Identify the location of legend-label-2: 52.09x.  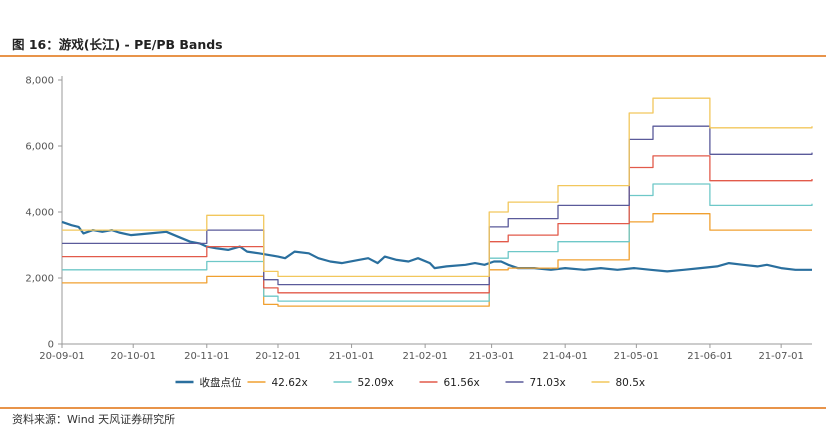
(376, 383).